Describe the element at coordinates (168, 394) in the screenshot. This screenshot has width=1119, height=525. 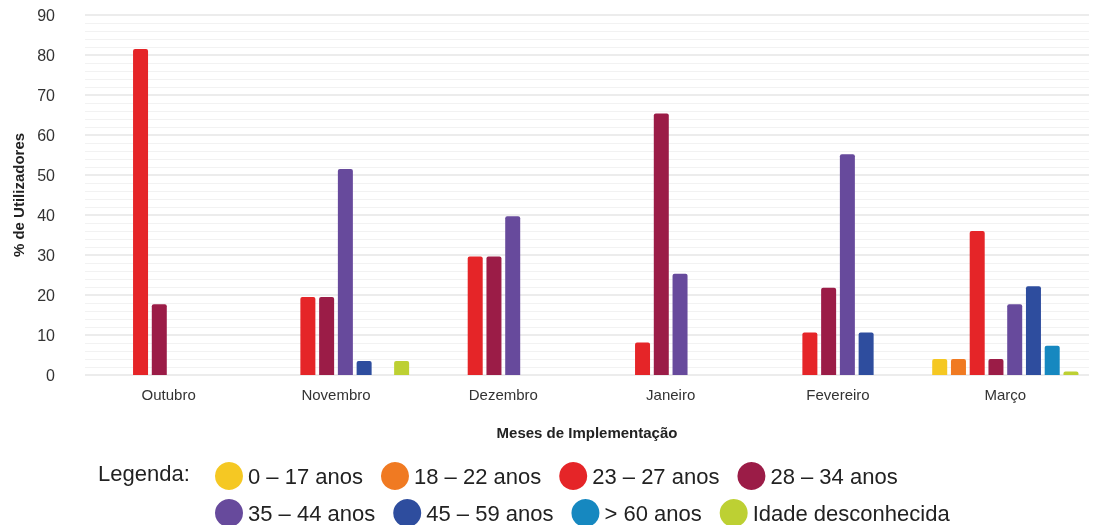
I see `x-tick-label: Outubro` at that location.